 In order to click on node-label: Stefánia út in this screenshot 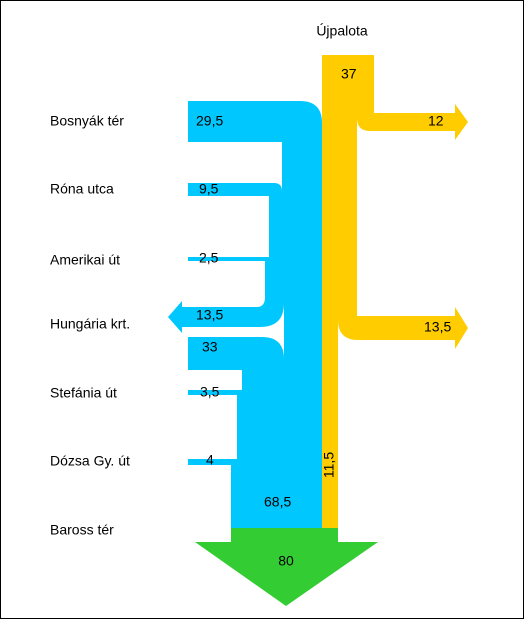, I will do `click(83, 393)`.